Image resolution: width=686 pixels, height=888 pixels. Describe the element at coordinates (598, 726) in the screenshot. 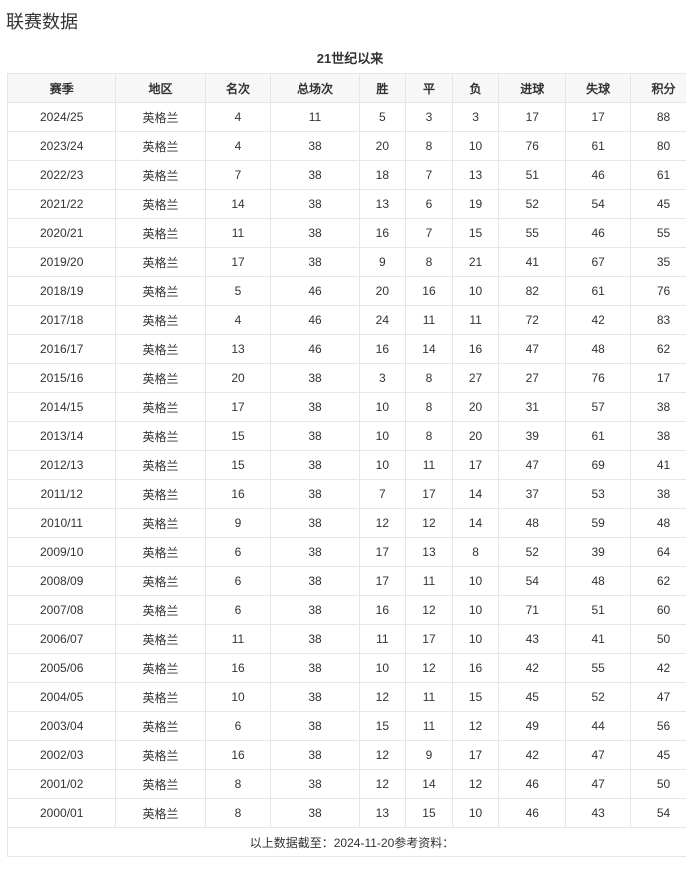

I see `table-cell: 44` at that location.